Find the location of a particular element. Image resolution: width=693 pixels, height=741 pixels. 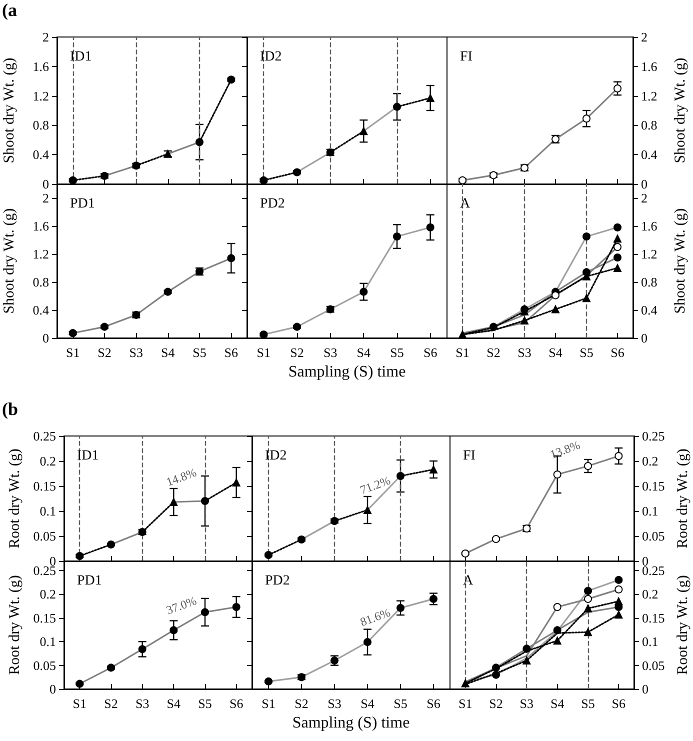

annotation: 14.8% is located at coordinates (181, 477).